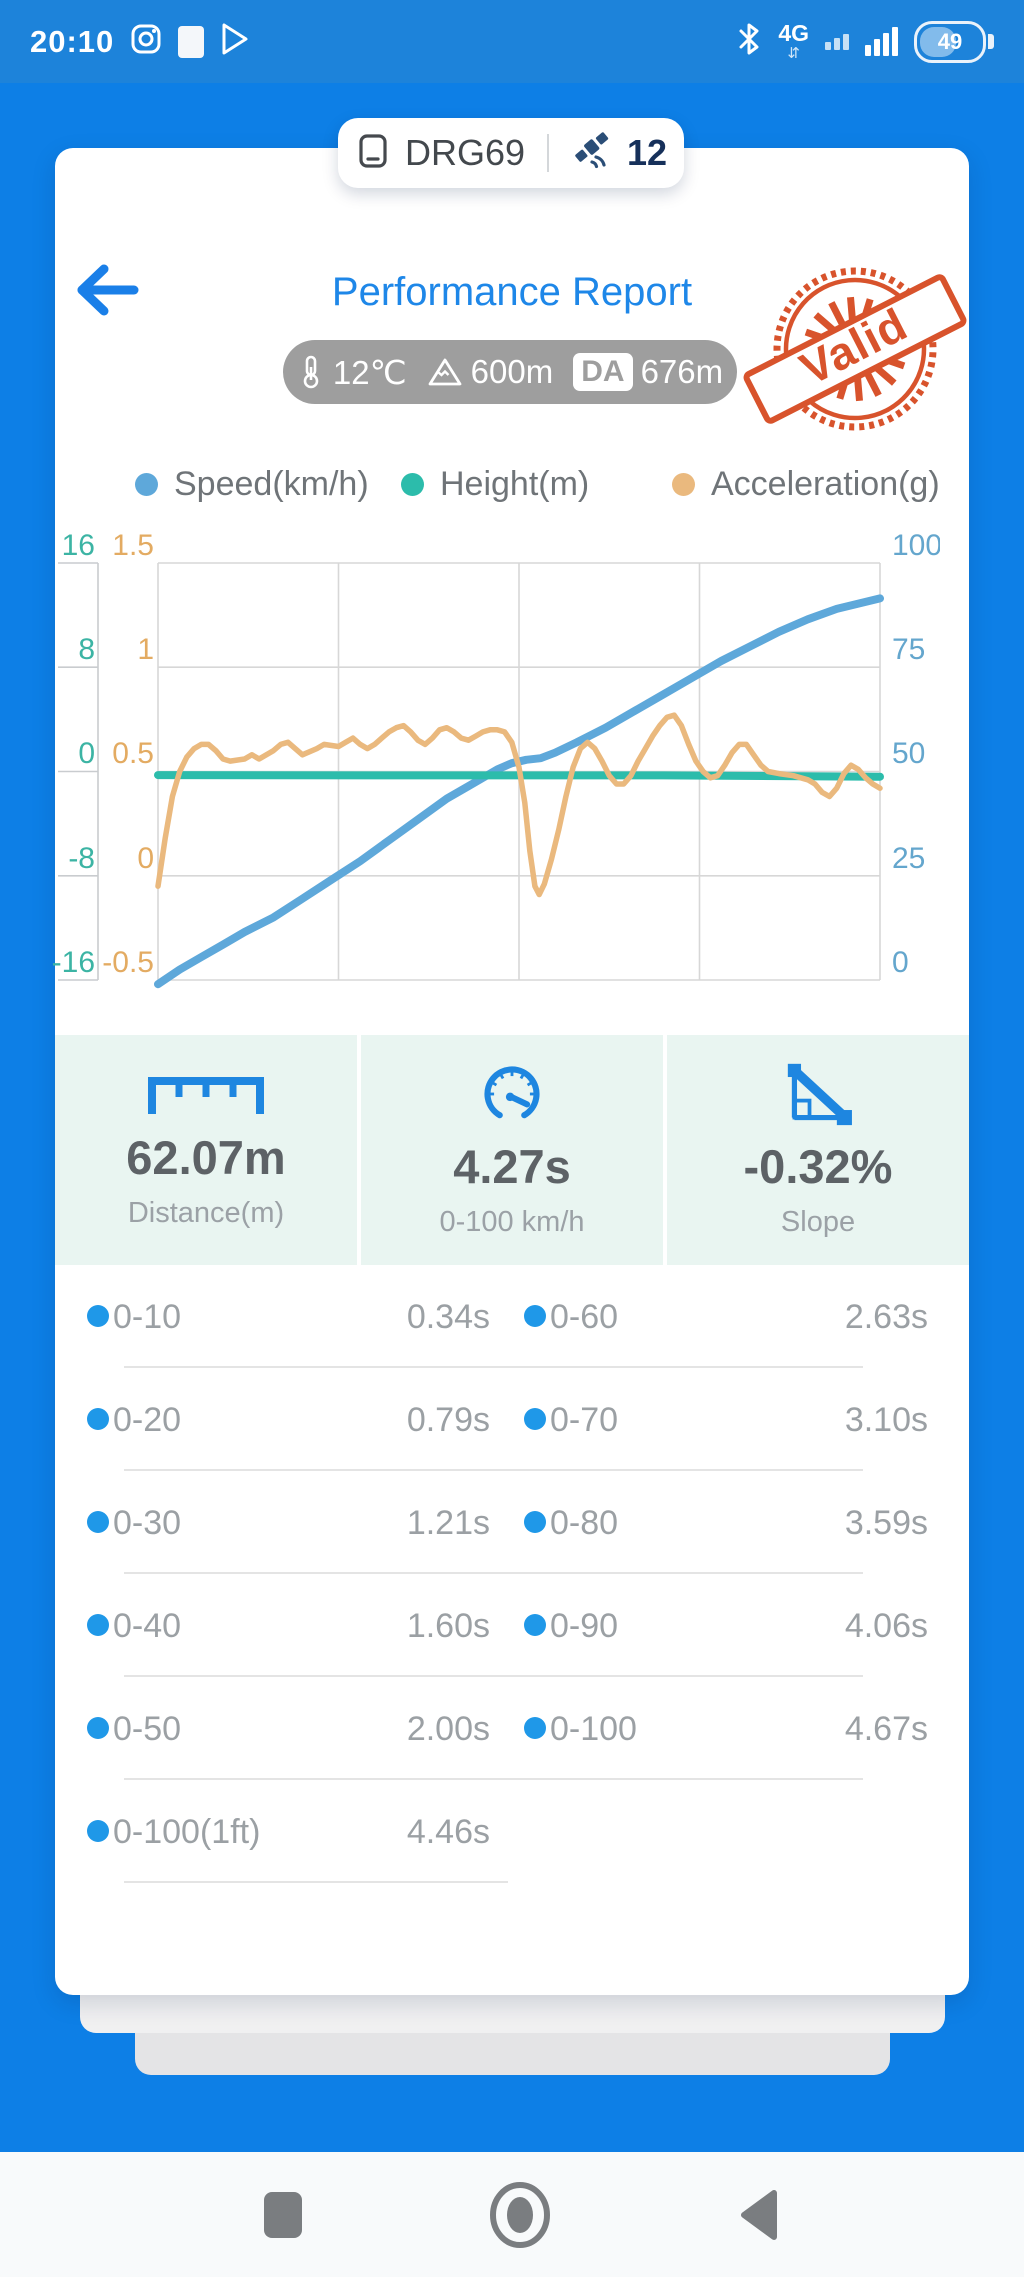 The width and height of the screenshot is (1024, 2277). Describe the element at coordinates (81, 858) in the screenshot. I see `svg-text: -8` at that location.